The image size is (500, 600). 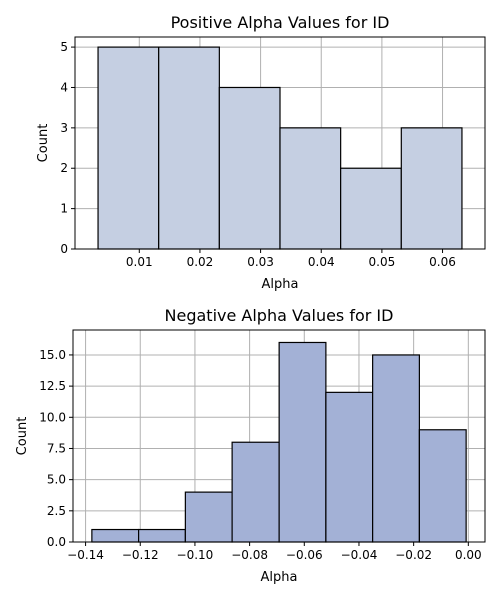 I want to click on positive-x-tick-label-1: 0.02, so click(x=200, y=262).